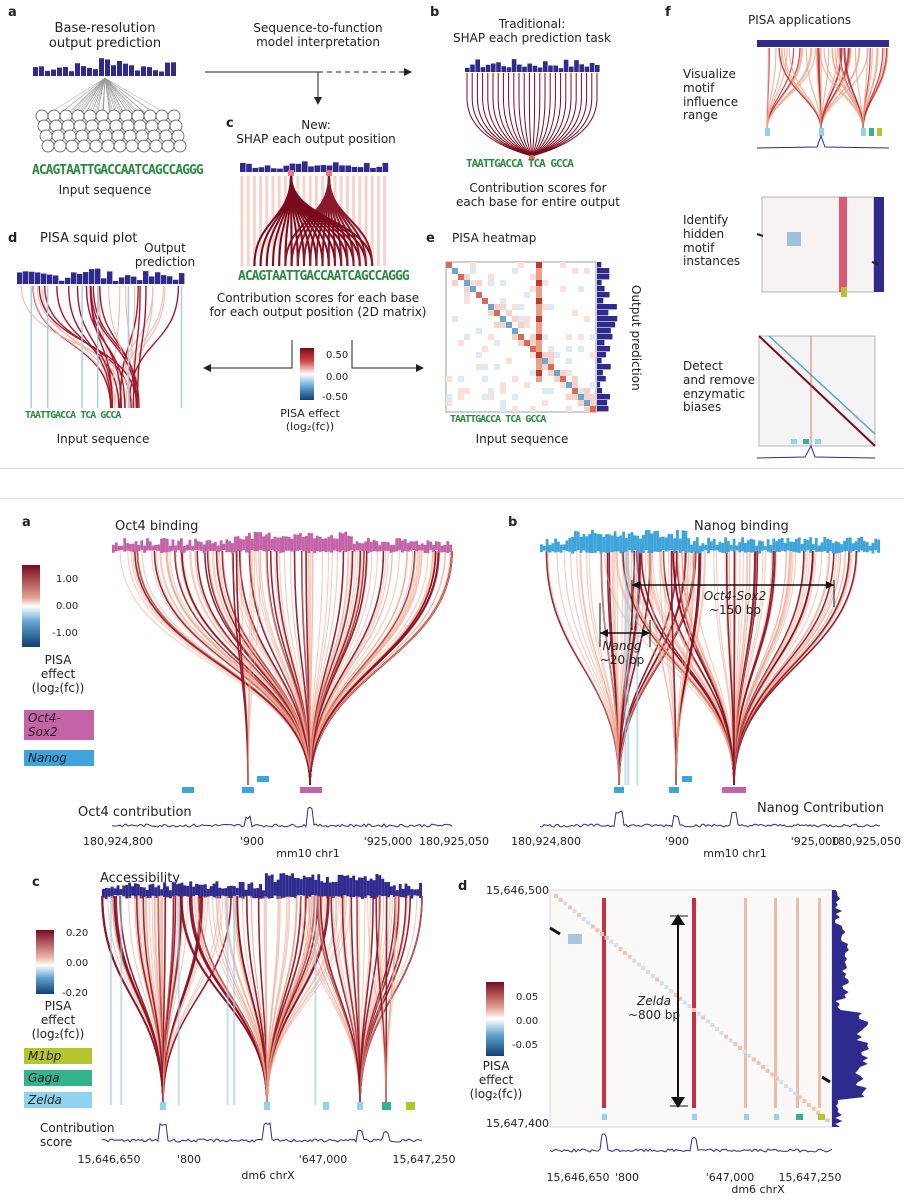 The image size is (904, 1200). I want to click on panel-d-output: Output prediction, so click(165, 255).